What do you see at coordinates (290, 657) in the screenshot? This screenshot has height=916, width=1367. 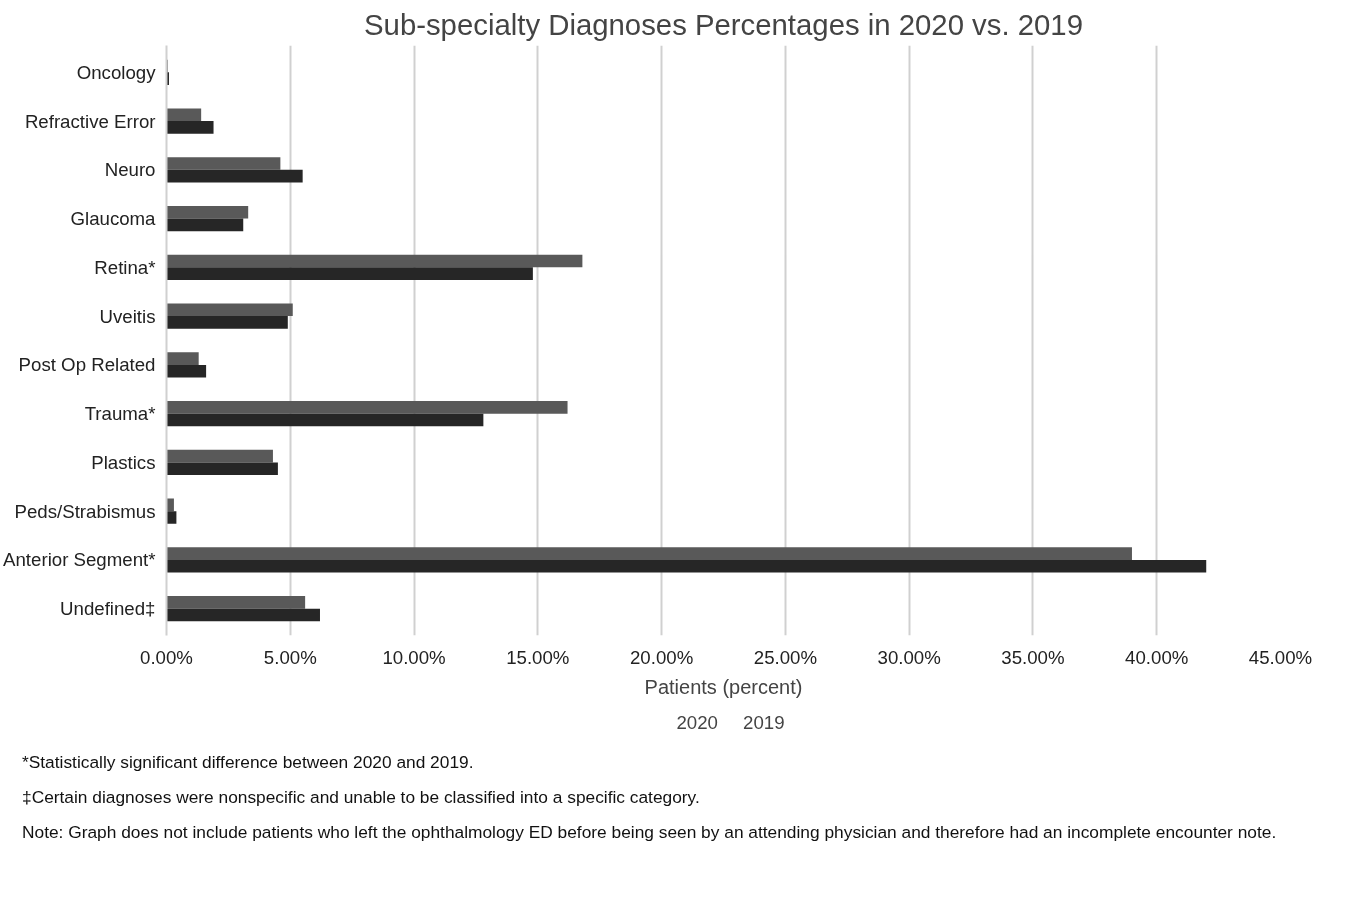 I see `x-tick-label: 5.00%` at bounding box center [290, 657].